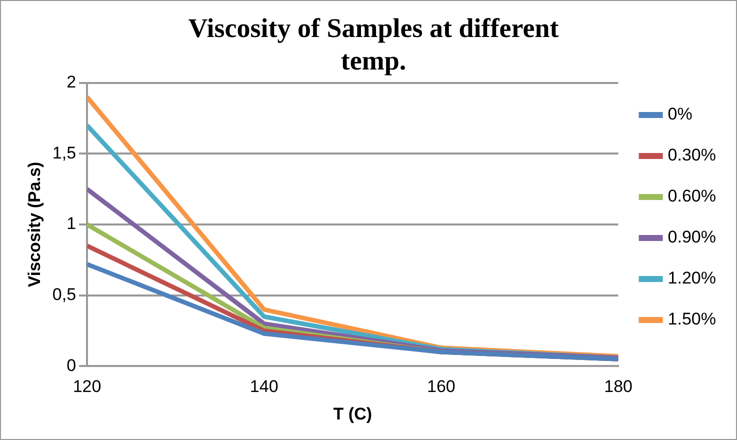 The width and height of the screenshot is (737, 440). What do you see at coordinates (71, 82) in the screenshot?
I see `y-tick-label: 2` at bounding box center [71, 82].